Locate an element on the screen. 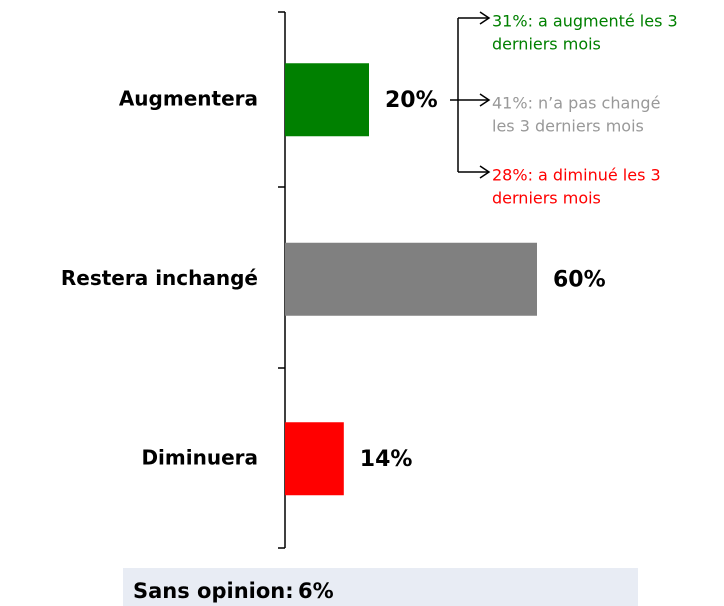  annotation: 31%: a augmenté les 3 is located at coordinates (585, 21).